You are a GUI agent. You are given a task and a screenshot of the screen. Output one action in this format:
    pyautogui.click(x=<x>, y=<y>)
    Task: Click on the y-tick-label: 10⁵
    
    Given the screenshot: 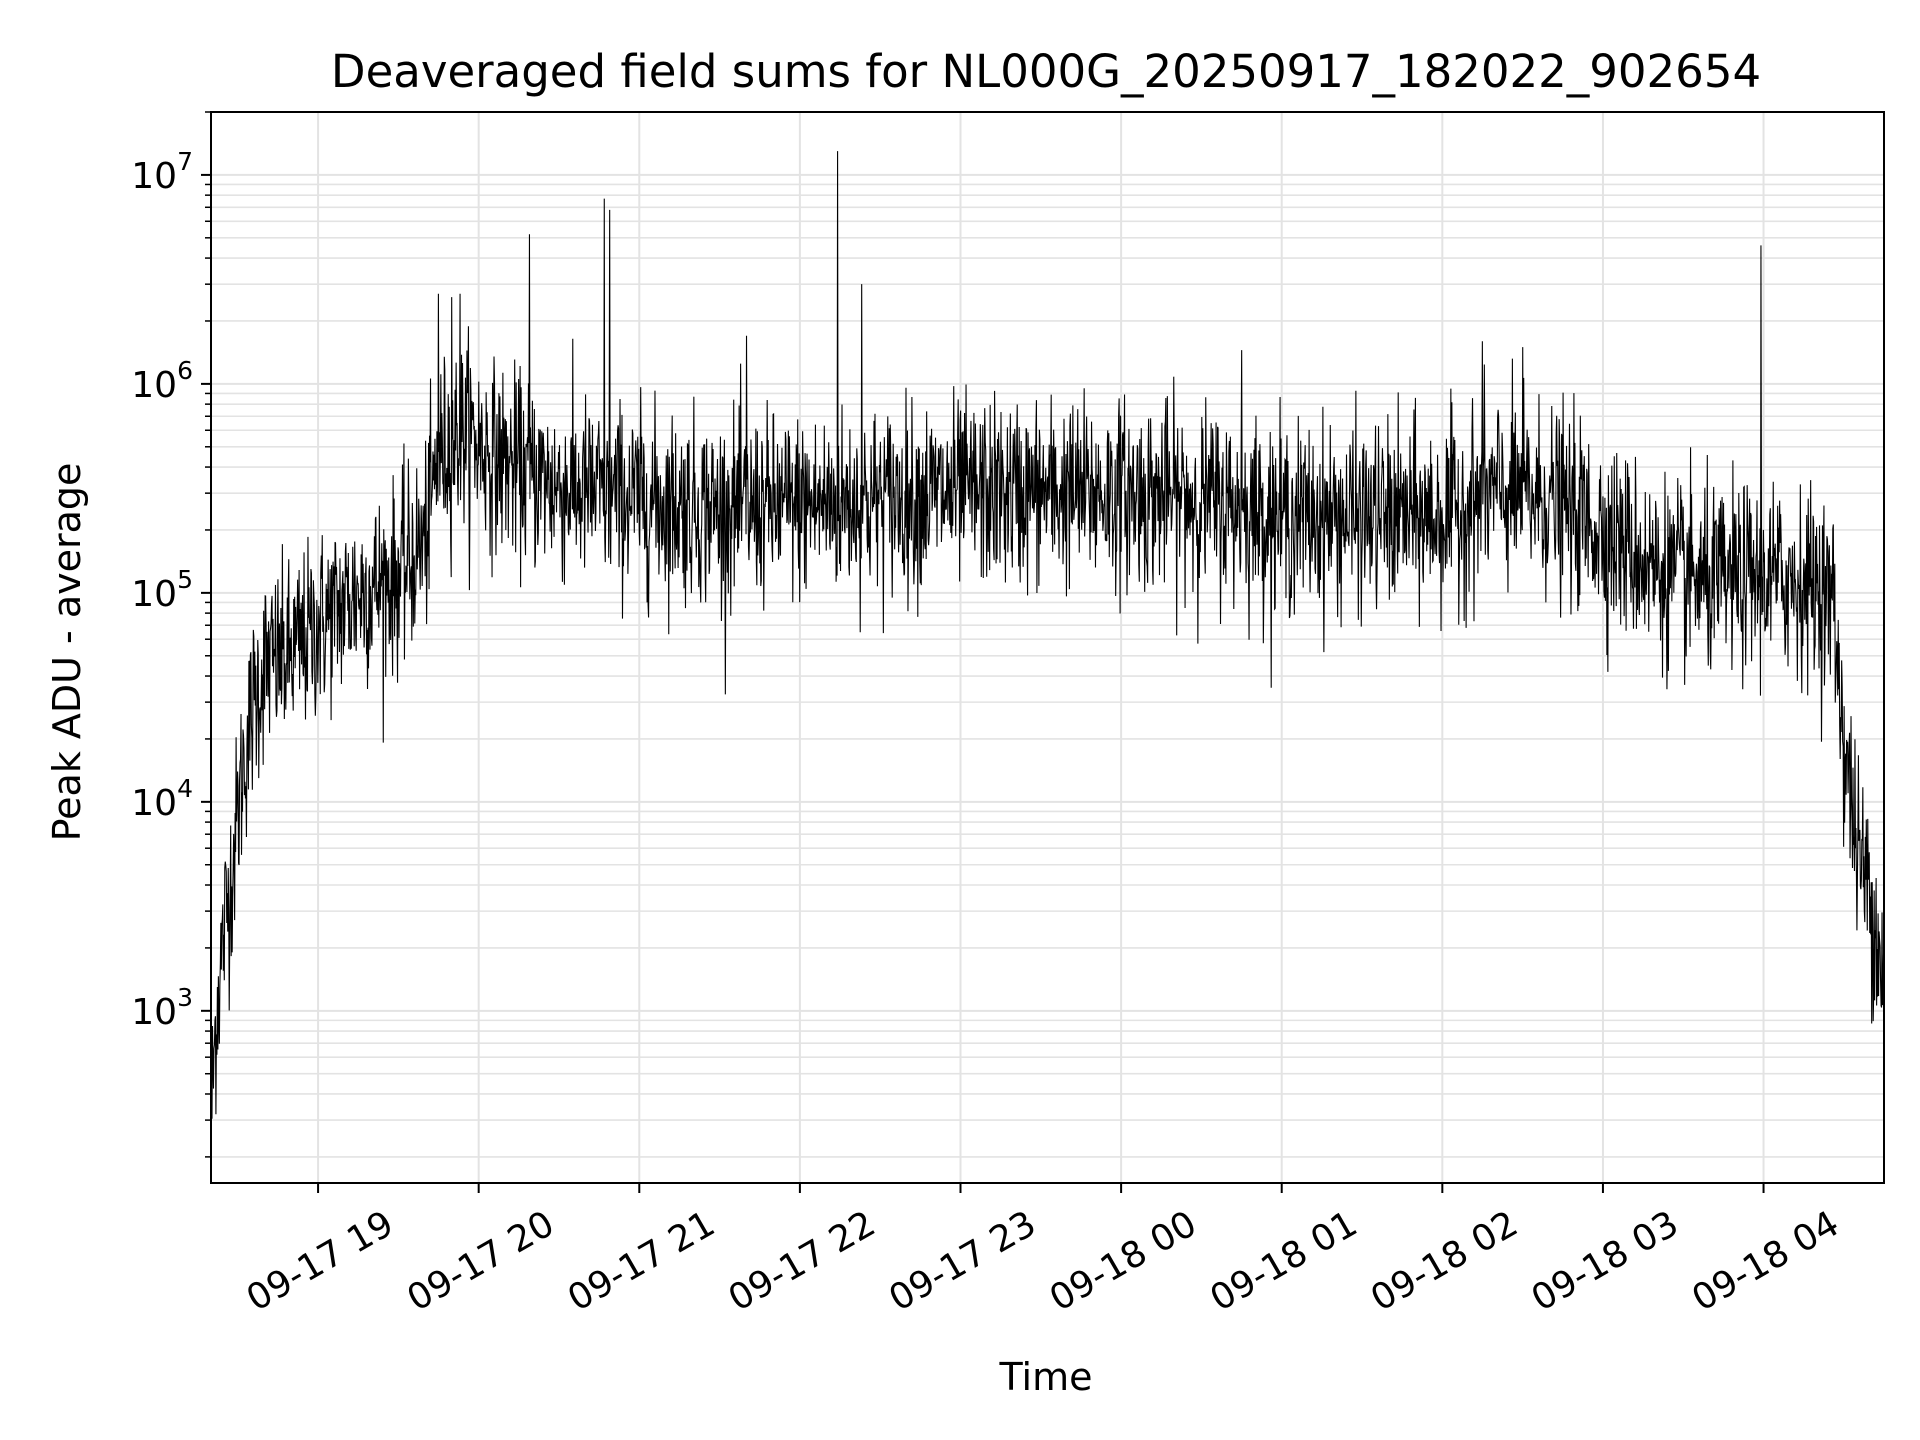 What is the action you would take?
    pyautogui.click(x=162, y=590)
    